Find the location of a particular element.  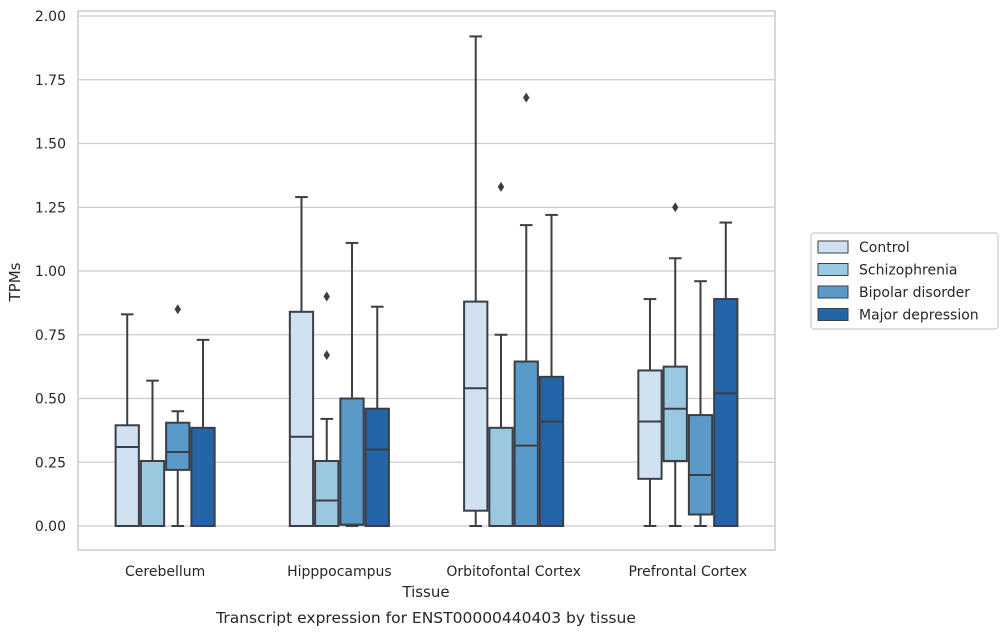

y-tick-label: 1.00 is located at coordinates (50, 272).